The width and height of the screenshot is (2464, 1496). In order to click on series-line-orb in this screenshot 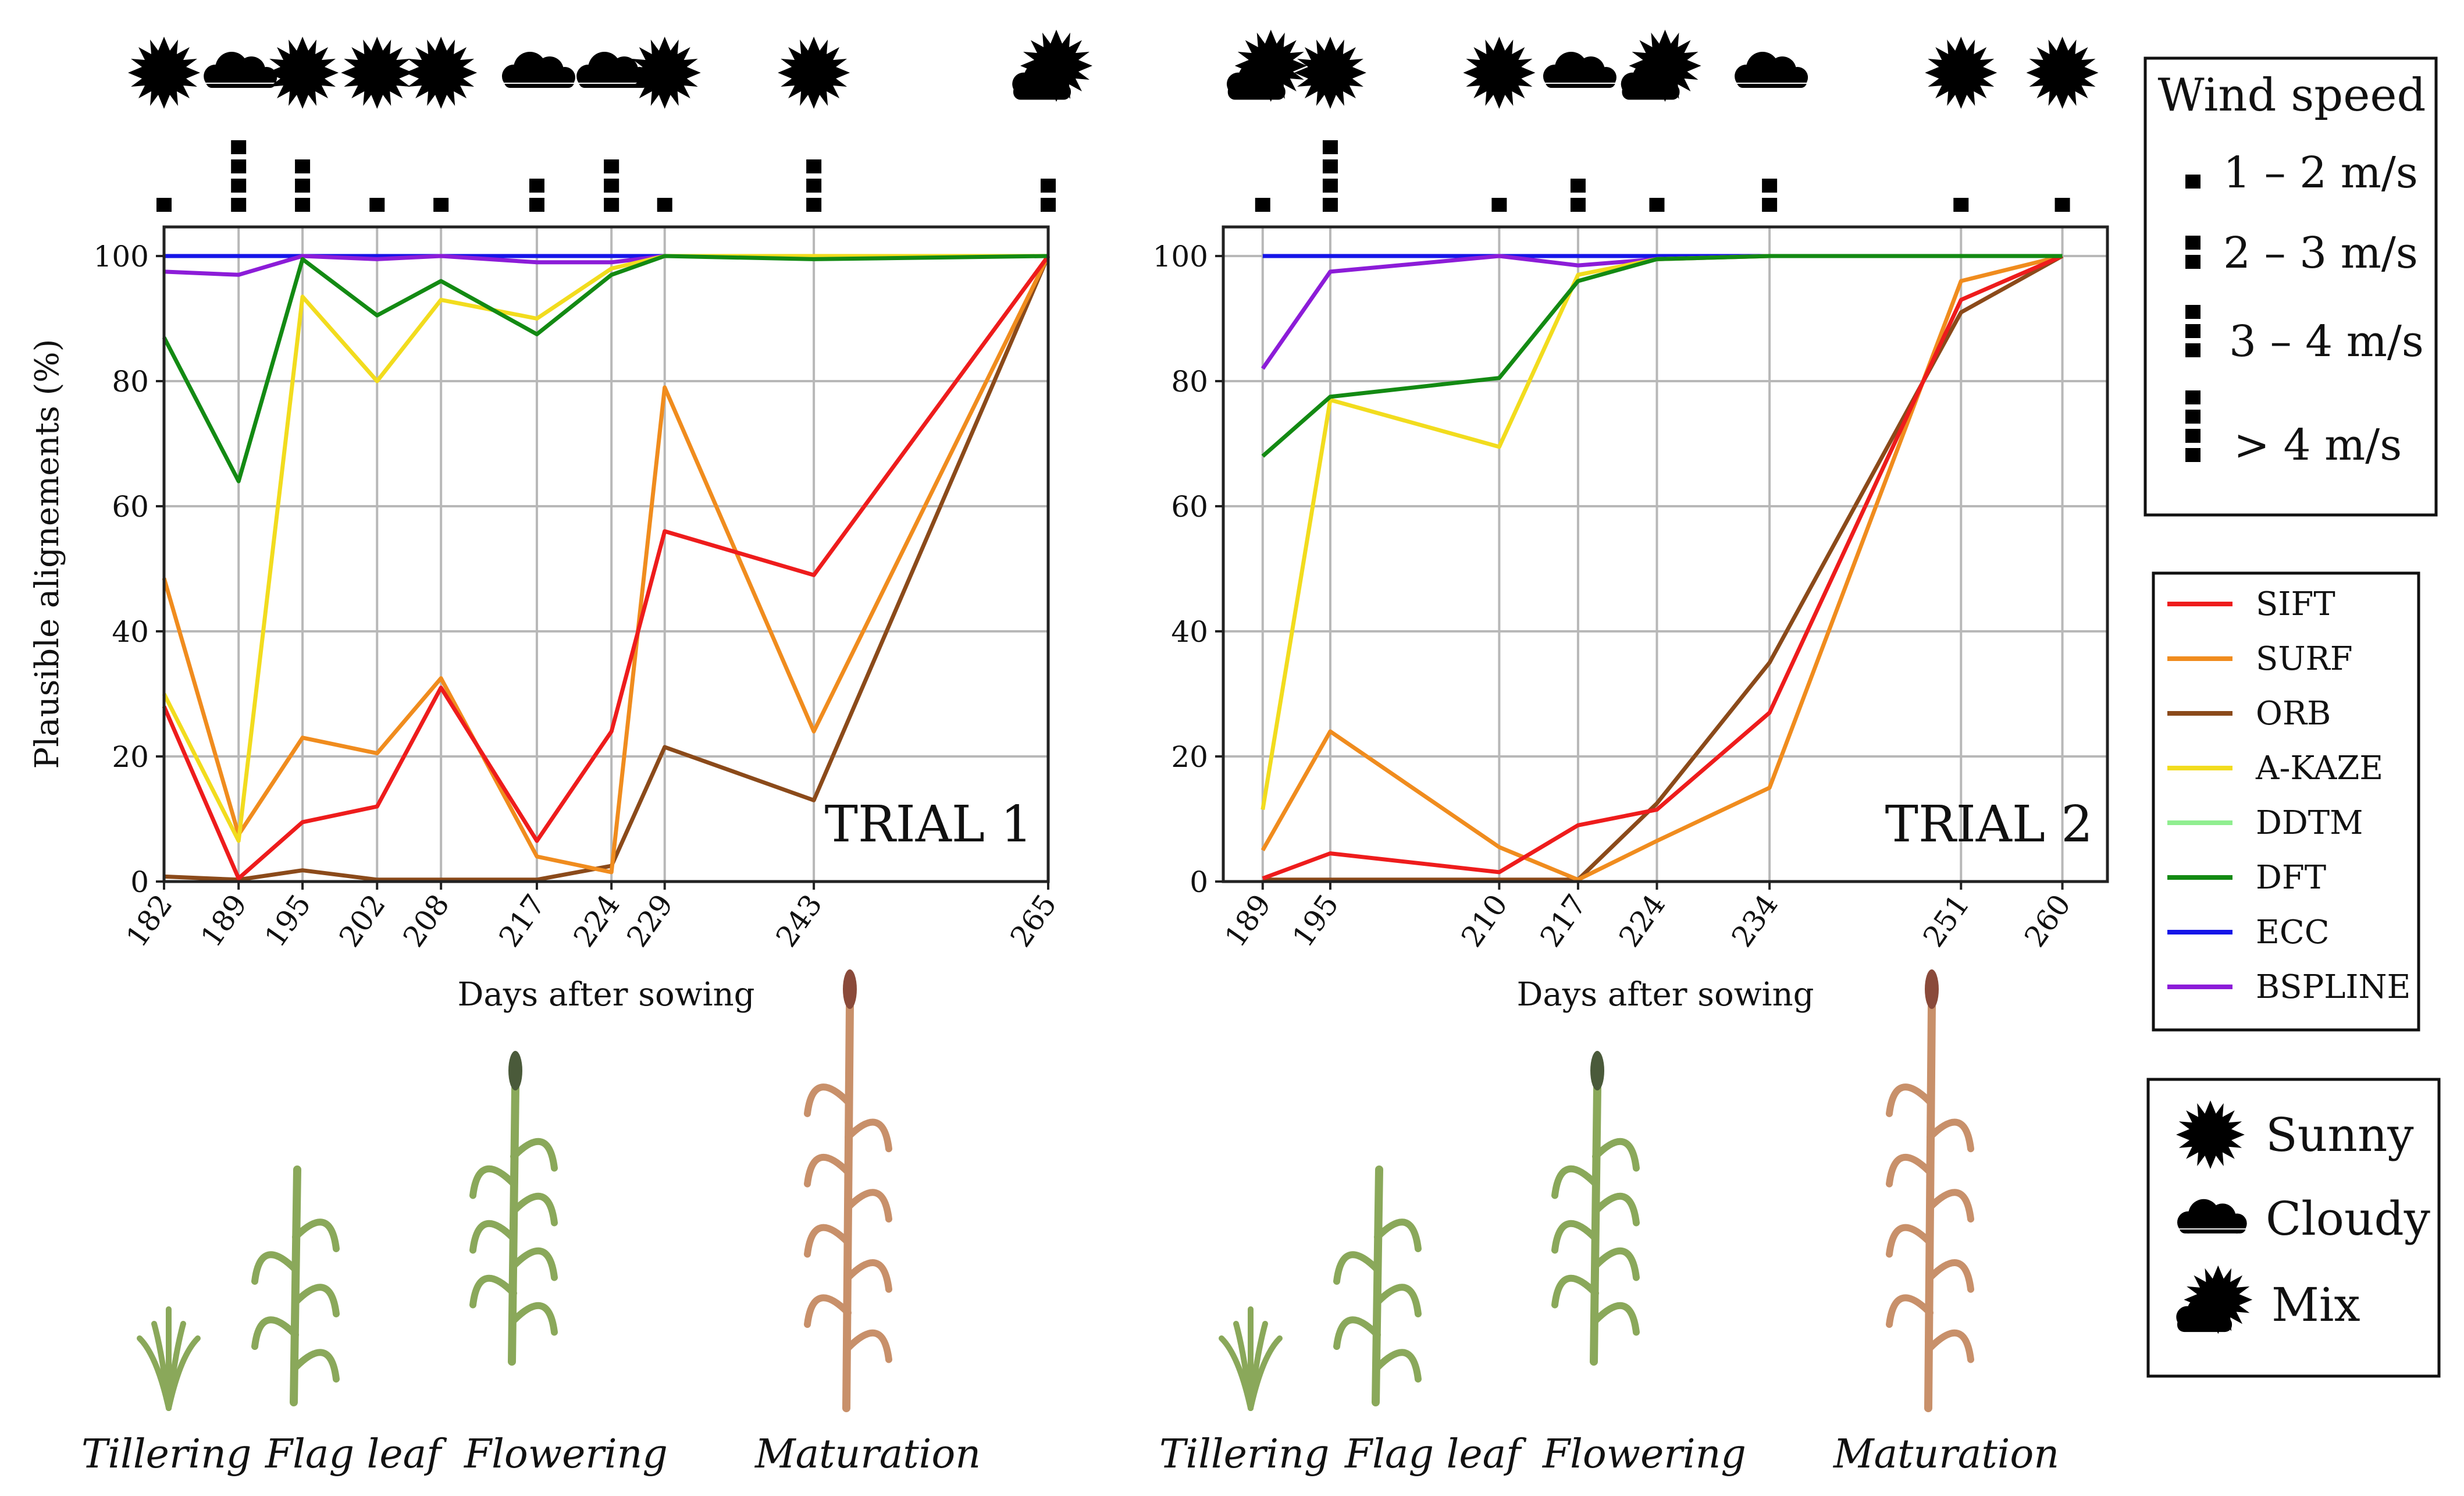, I will do `click(1663, 568)`.